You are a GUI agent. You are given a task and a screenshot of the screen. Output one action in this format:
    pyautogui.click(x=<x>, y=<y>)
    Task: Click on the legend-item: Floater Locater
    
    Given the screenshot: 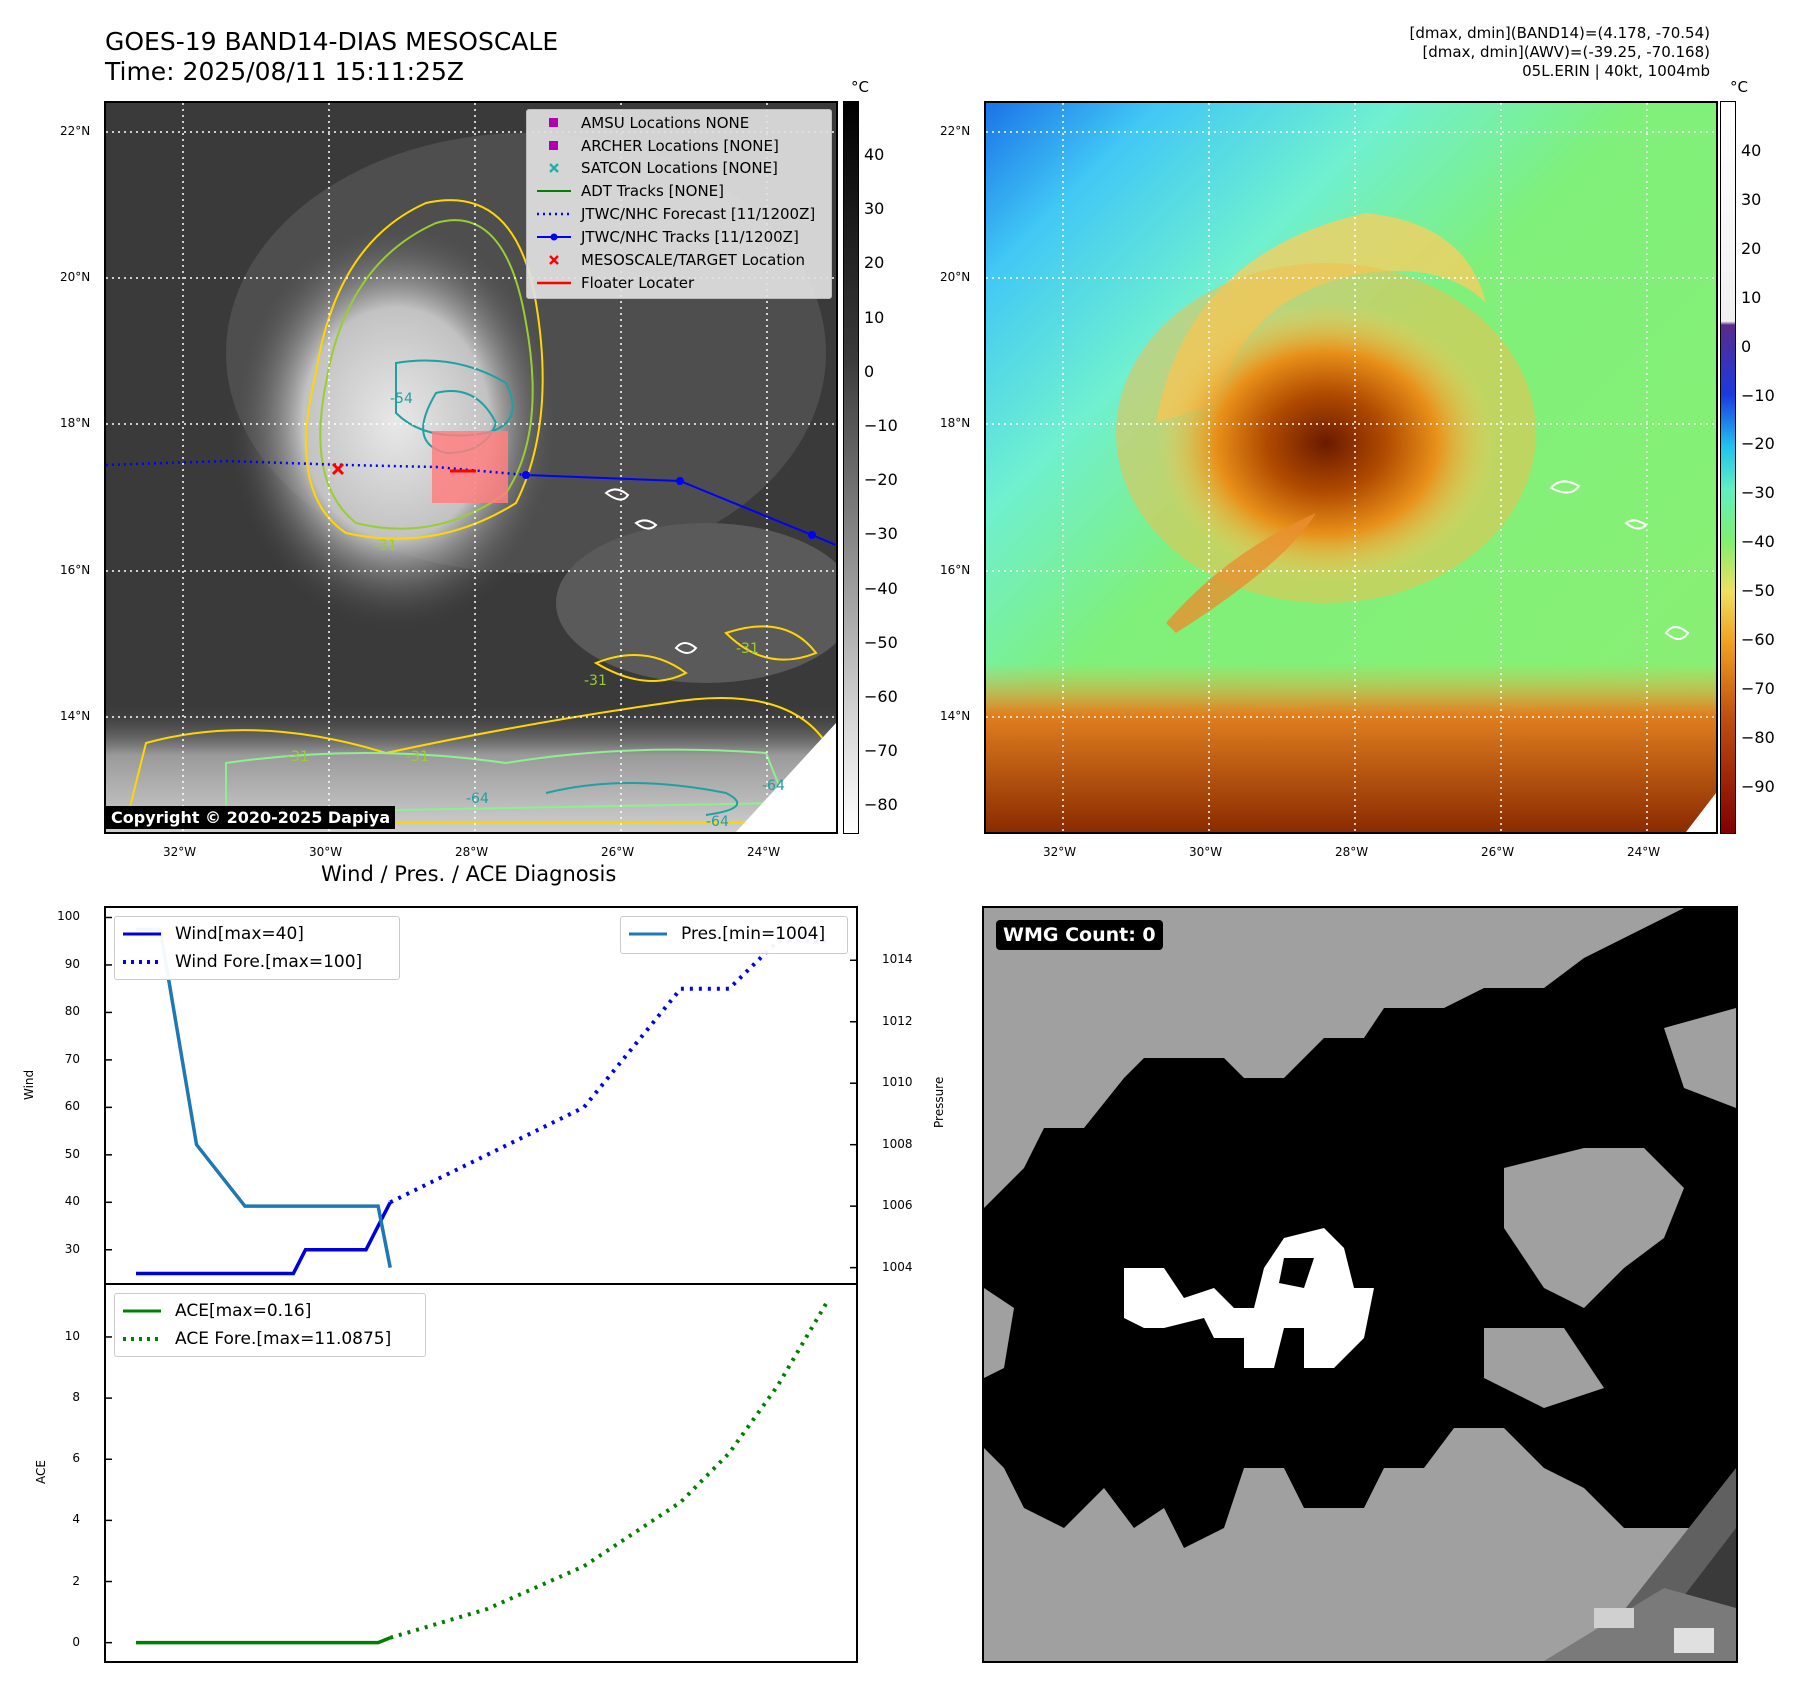 What is the action you would take?
    pyautogui.click(x=615, y=283)
    